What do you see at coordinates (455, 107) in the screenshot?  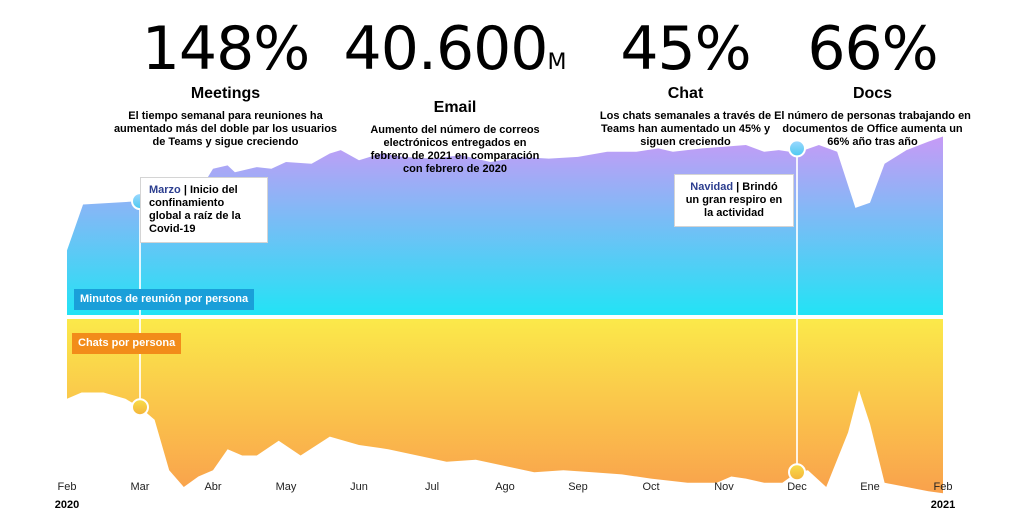 I see `stat-label: Email` at bounding box center [455, 107].